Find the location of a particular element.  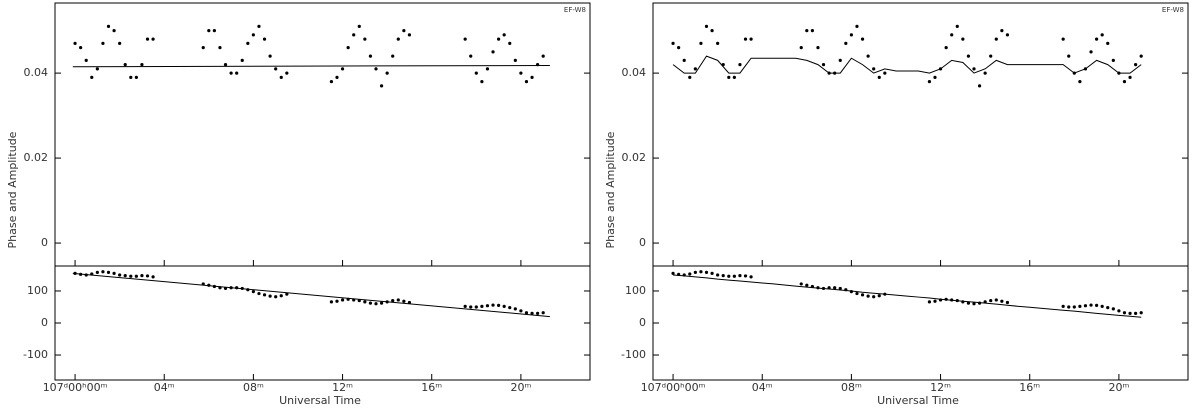

x-tick-label: 04ᵐ is located at coordinates (762, 387).